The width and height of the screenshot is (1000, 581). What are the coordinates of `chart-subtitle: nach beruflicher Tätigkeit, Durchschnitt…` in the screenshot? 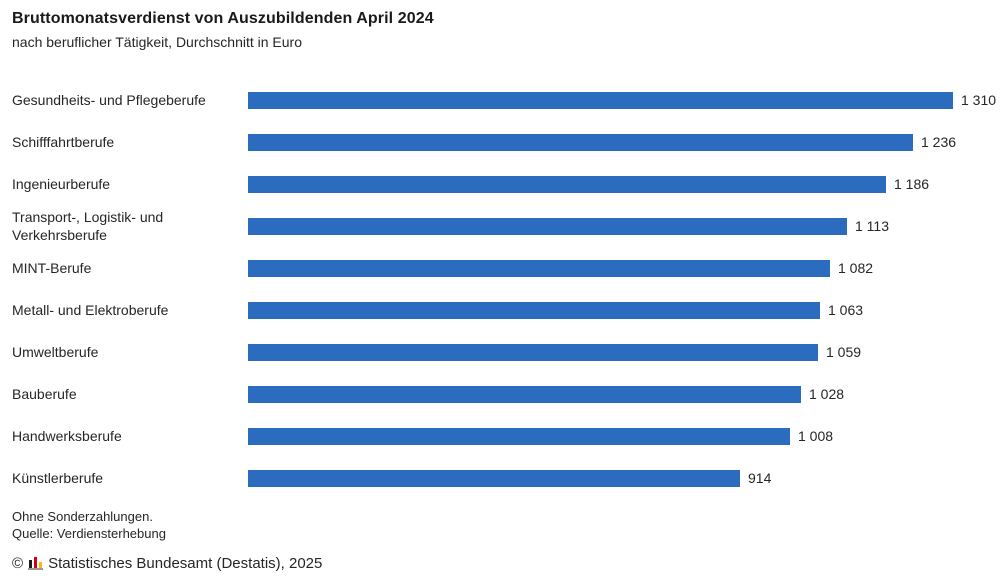 It's located at (157, 42).